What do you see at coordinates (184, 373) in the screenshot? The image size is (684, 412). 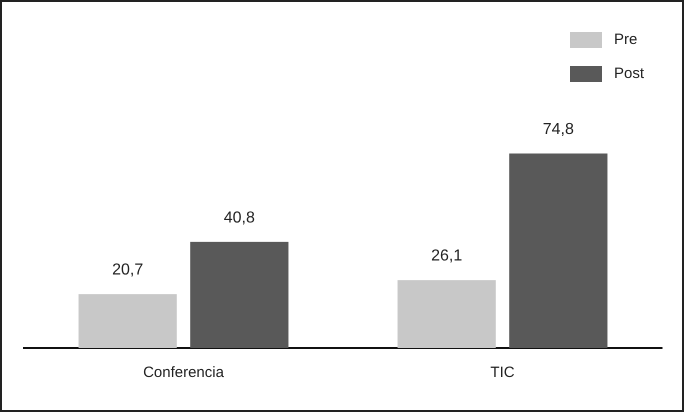 I see `x-tick-label: Conferencia` at bounding box center [184, 373].